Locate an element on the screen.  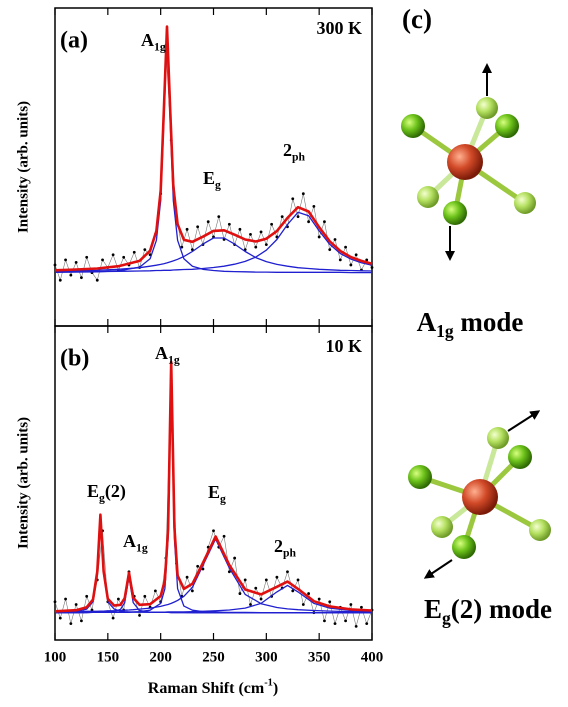
mode-label-after: mode is located at coordinates (489, 322).